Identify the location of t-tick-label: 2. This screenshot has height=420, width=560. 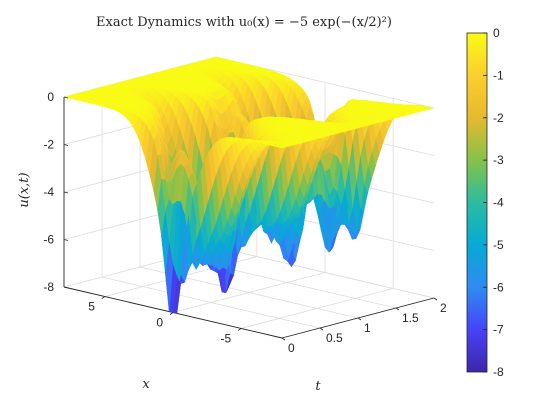
(443, 308).